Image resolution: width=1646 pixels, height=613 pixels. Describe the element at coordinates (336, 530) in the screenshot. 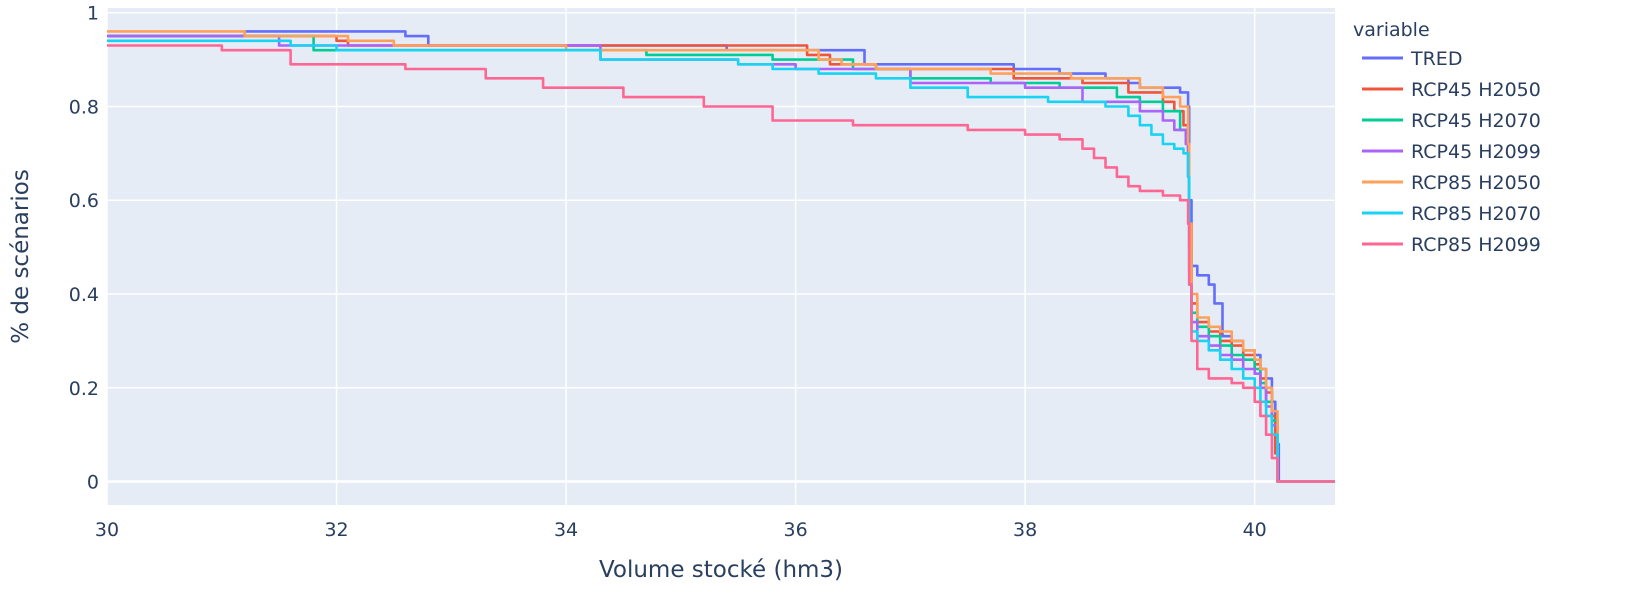

I see `x-tick-label: 32` at that location.